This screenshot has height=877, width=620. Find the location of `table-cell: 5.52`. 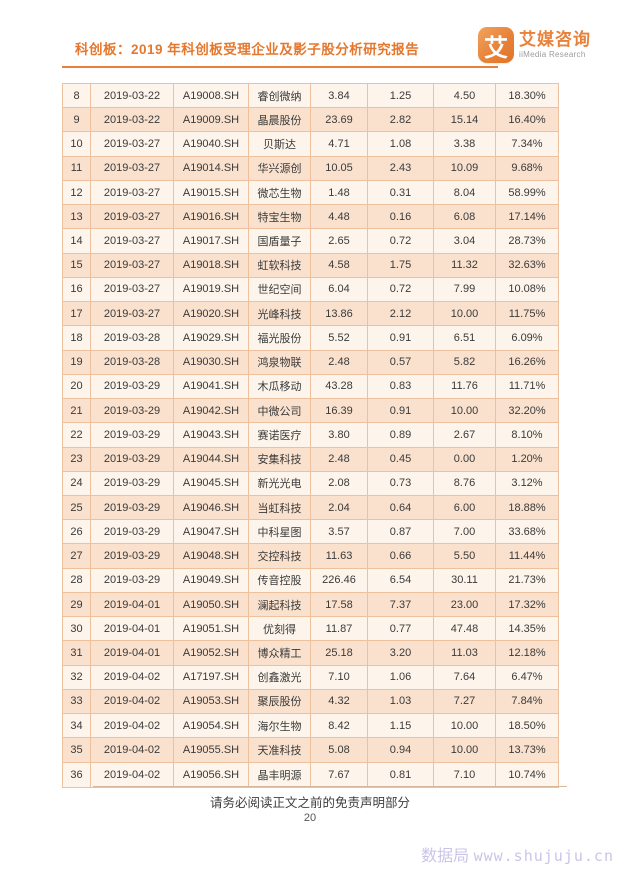

table-cell: 5.52 is located at coordinates (339, 338).